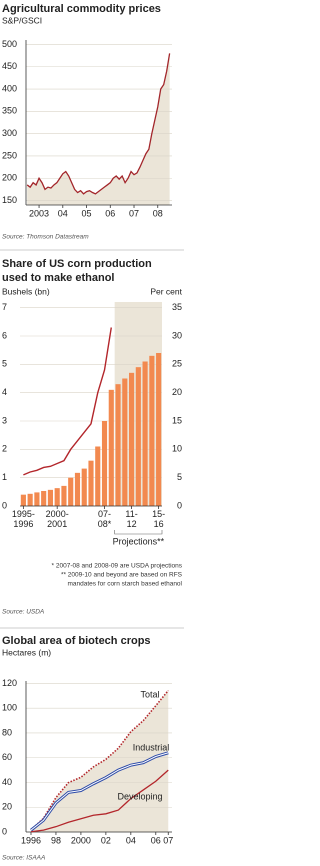  What do you see at coordinates (177, 307) in the screenshot?
I see `y-tick-label: 35` at bounding box center [177, 307].